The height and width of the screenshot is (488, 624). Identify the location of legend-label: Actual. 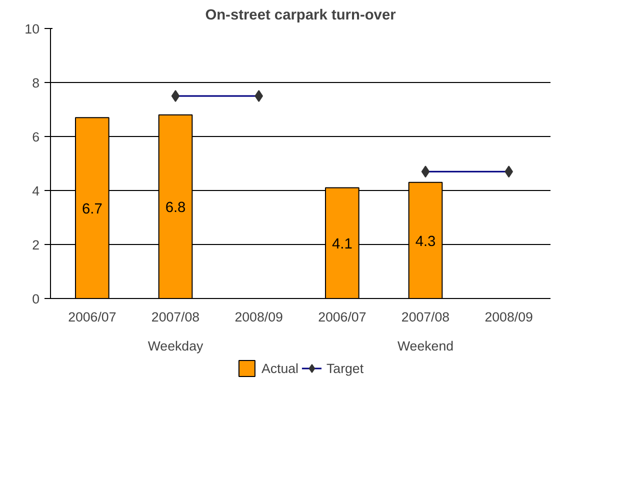
(279, 368).